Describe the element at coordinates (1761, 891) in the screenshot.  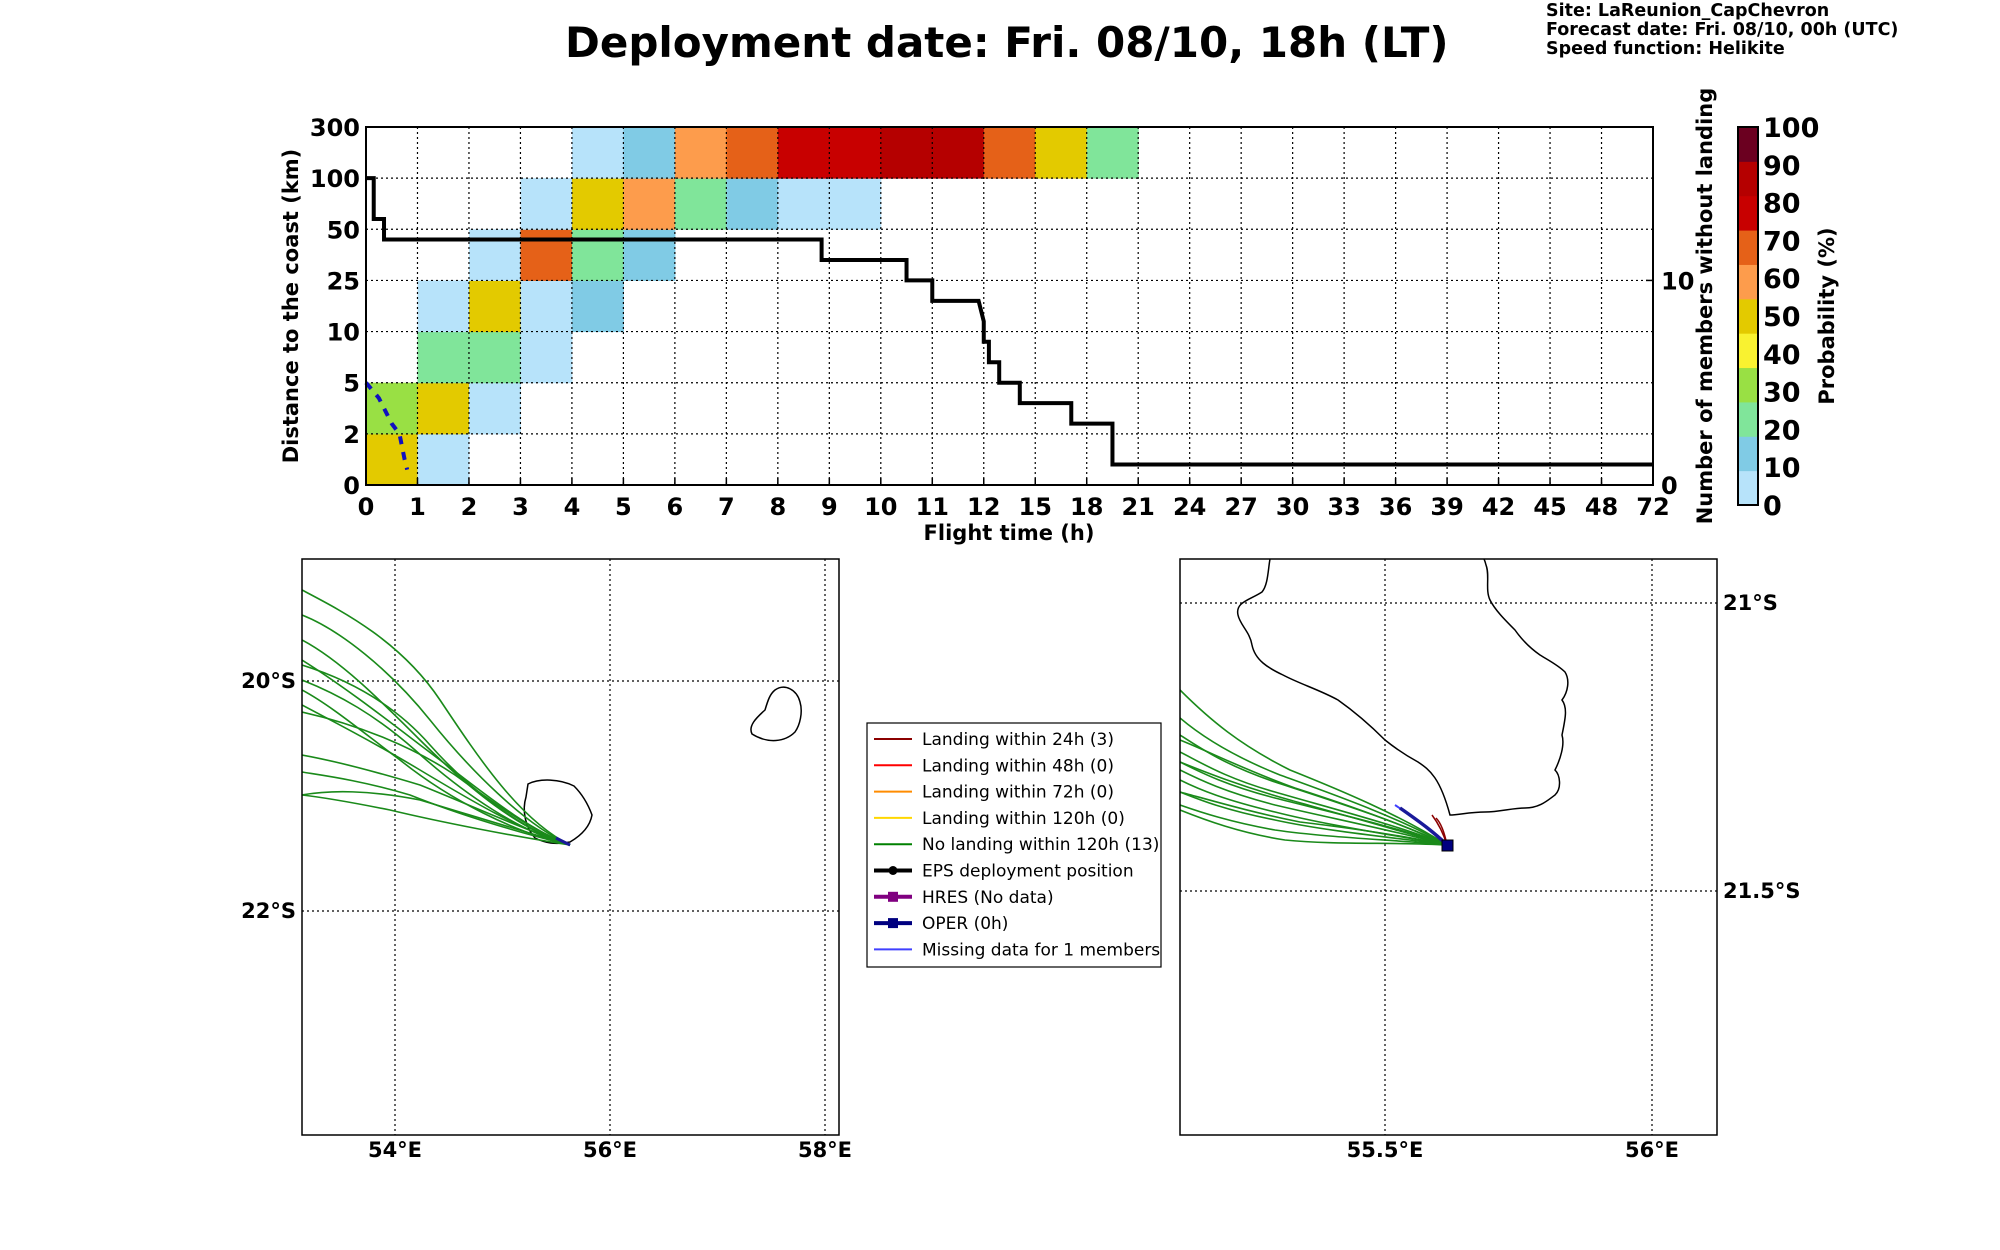
I see `map-right-y-tick: 21.5°S` at that location.